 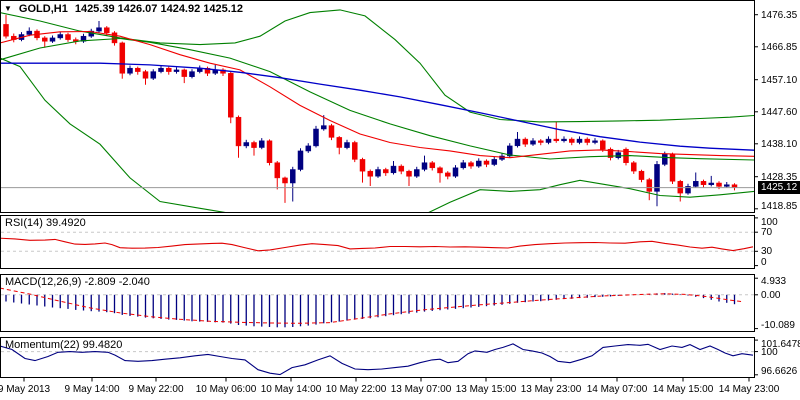 I want to click on ohlc-values: 1425.39 1426.07 1424.92 1425.12, so click(x=159, y=8).